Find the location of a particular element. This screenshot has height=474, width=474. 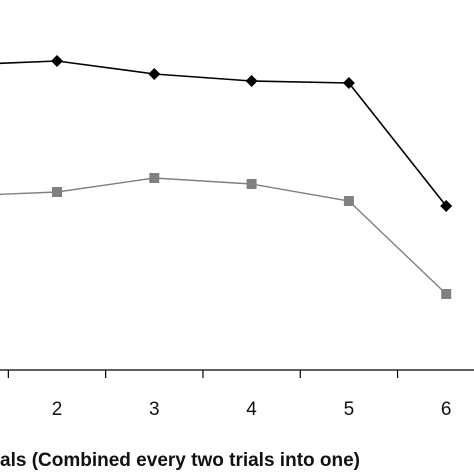

x-tick-label: 2 is located at coordinates (57, 409).